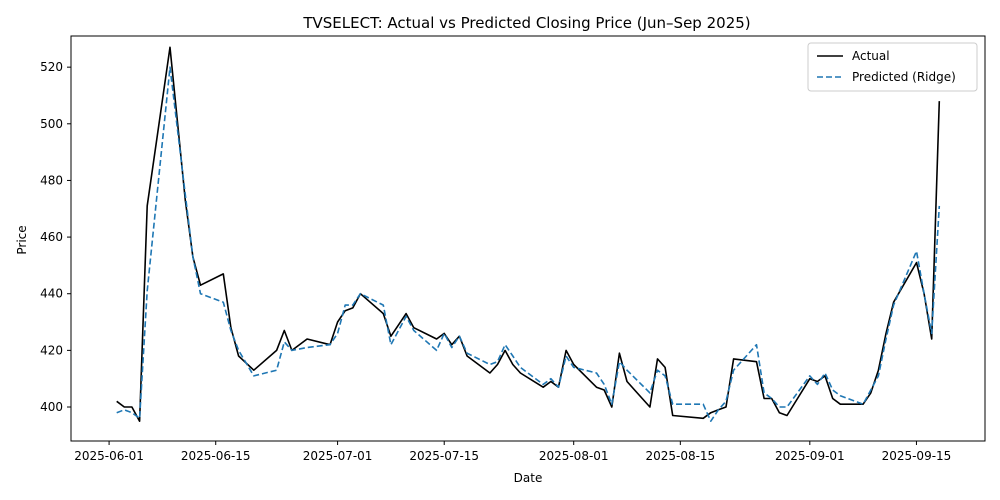 Image resolution: width=1000 pixels, height=500 pixels. I want to click on x-tick-label: 2025-09-15, so click(917, 456).